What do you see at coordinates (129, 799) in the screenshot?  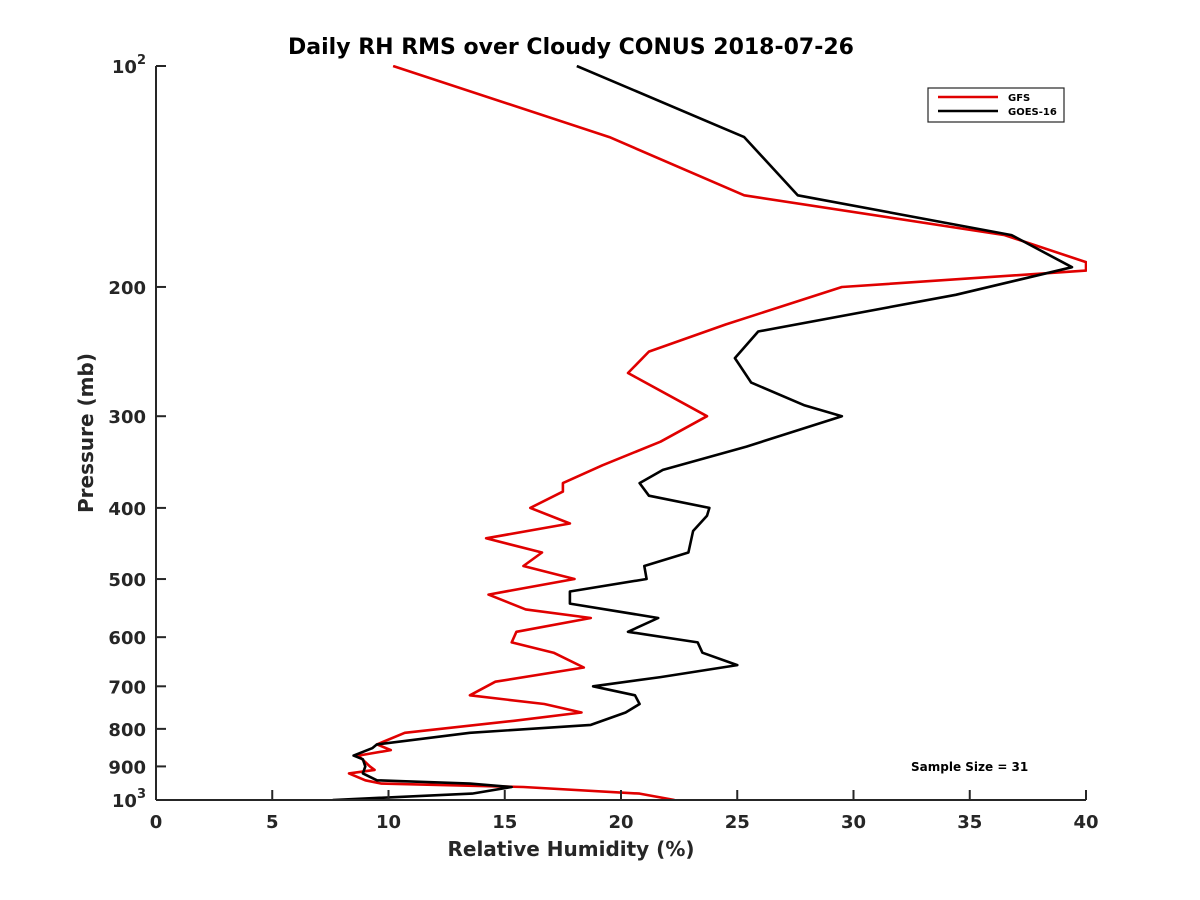 I see `y-tick-label: 10³` at bounding box center [129, 799].